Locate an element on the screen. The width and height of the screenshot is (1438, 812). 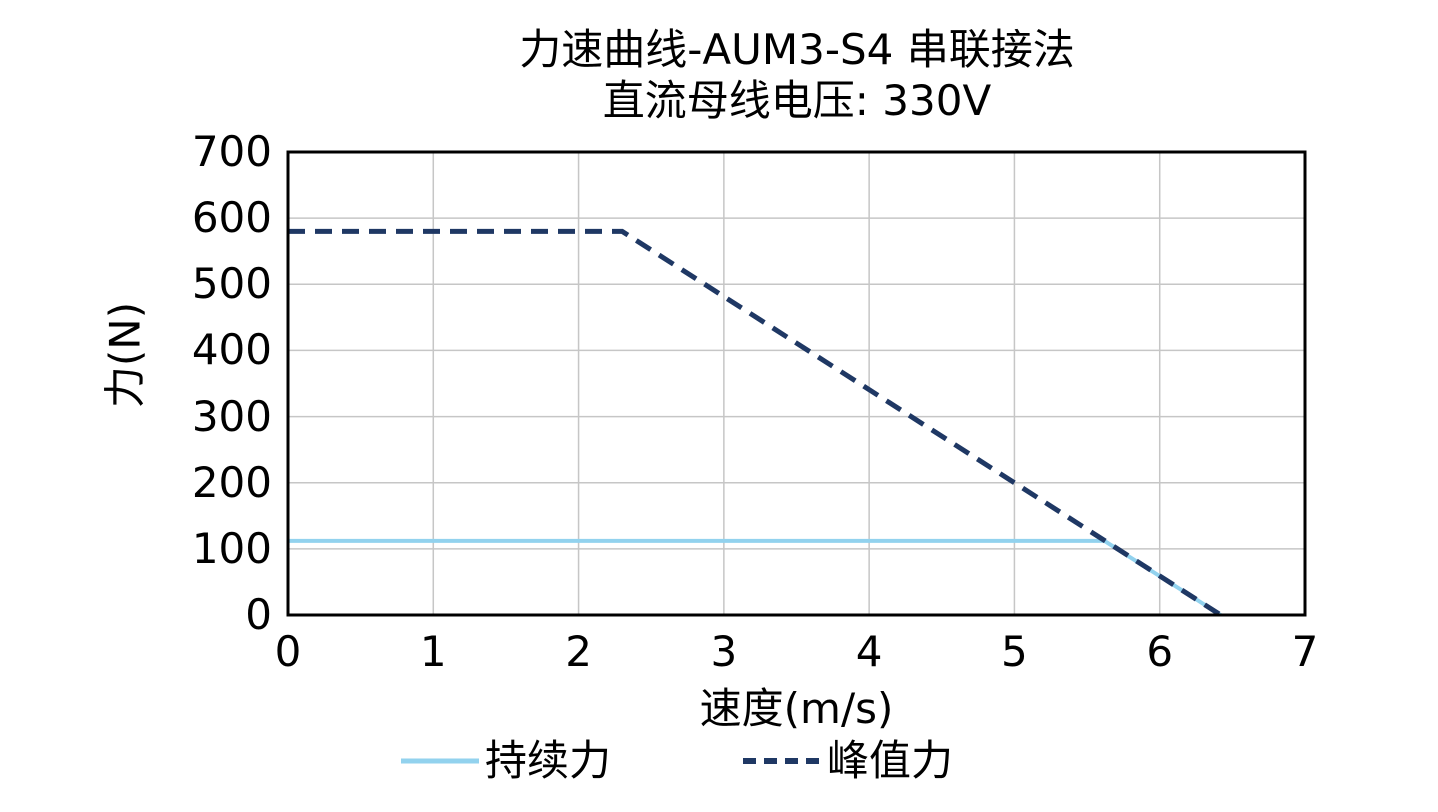
y-axis-tick-labels: 0 100 200 300 400 500 600 700 is located at coordinates (211, 383).